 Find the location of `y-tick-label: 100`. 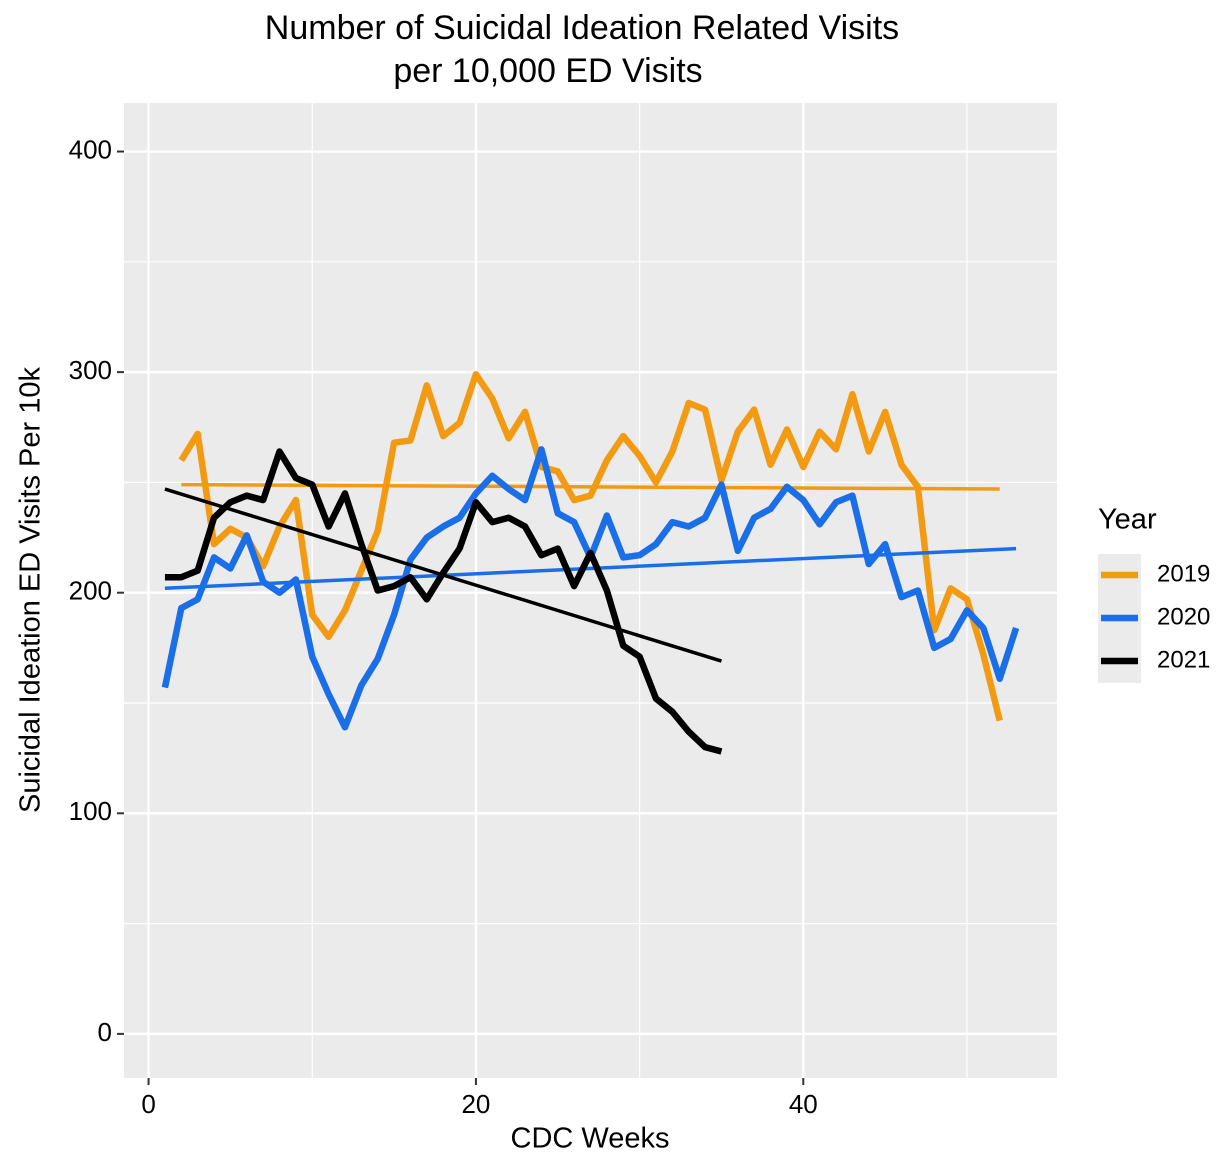

y-tick-label: 100 is located at coordinates (90, 811).